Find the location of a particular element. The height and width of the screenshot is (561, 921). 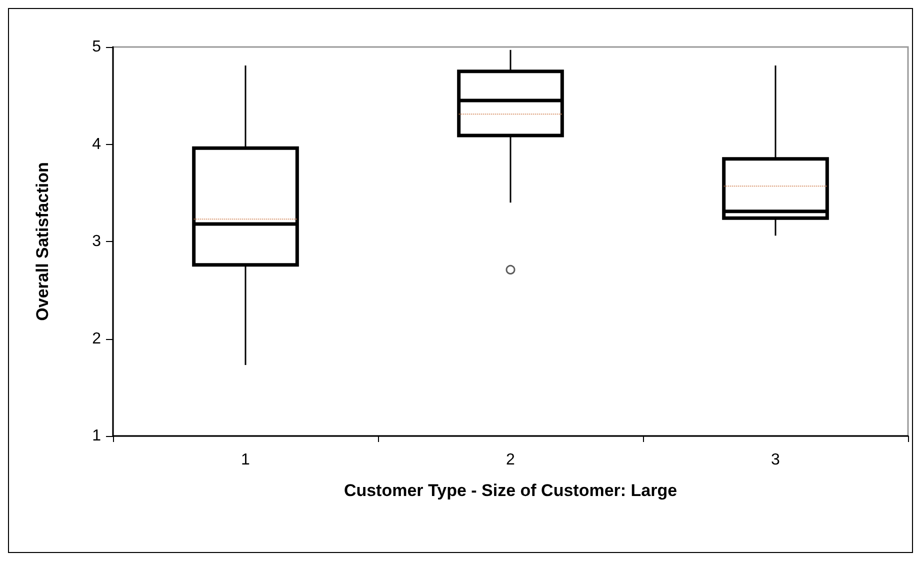

y-tick-label: 4 is located at coordinates (97, 144).